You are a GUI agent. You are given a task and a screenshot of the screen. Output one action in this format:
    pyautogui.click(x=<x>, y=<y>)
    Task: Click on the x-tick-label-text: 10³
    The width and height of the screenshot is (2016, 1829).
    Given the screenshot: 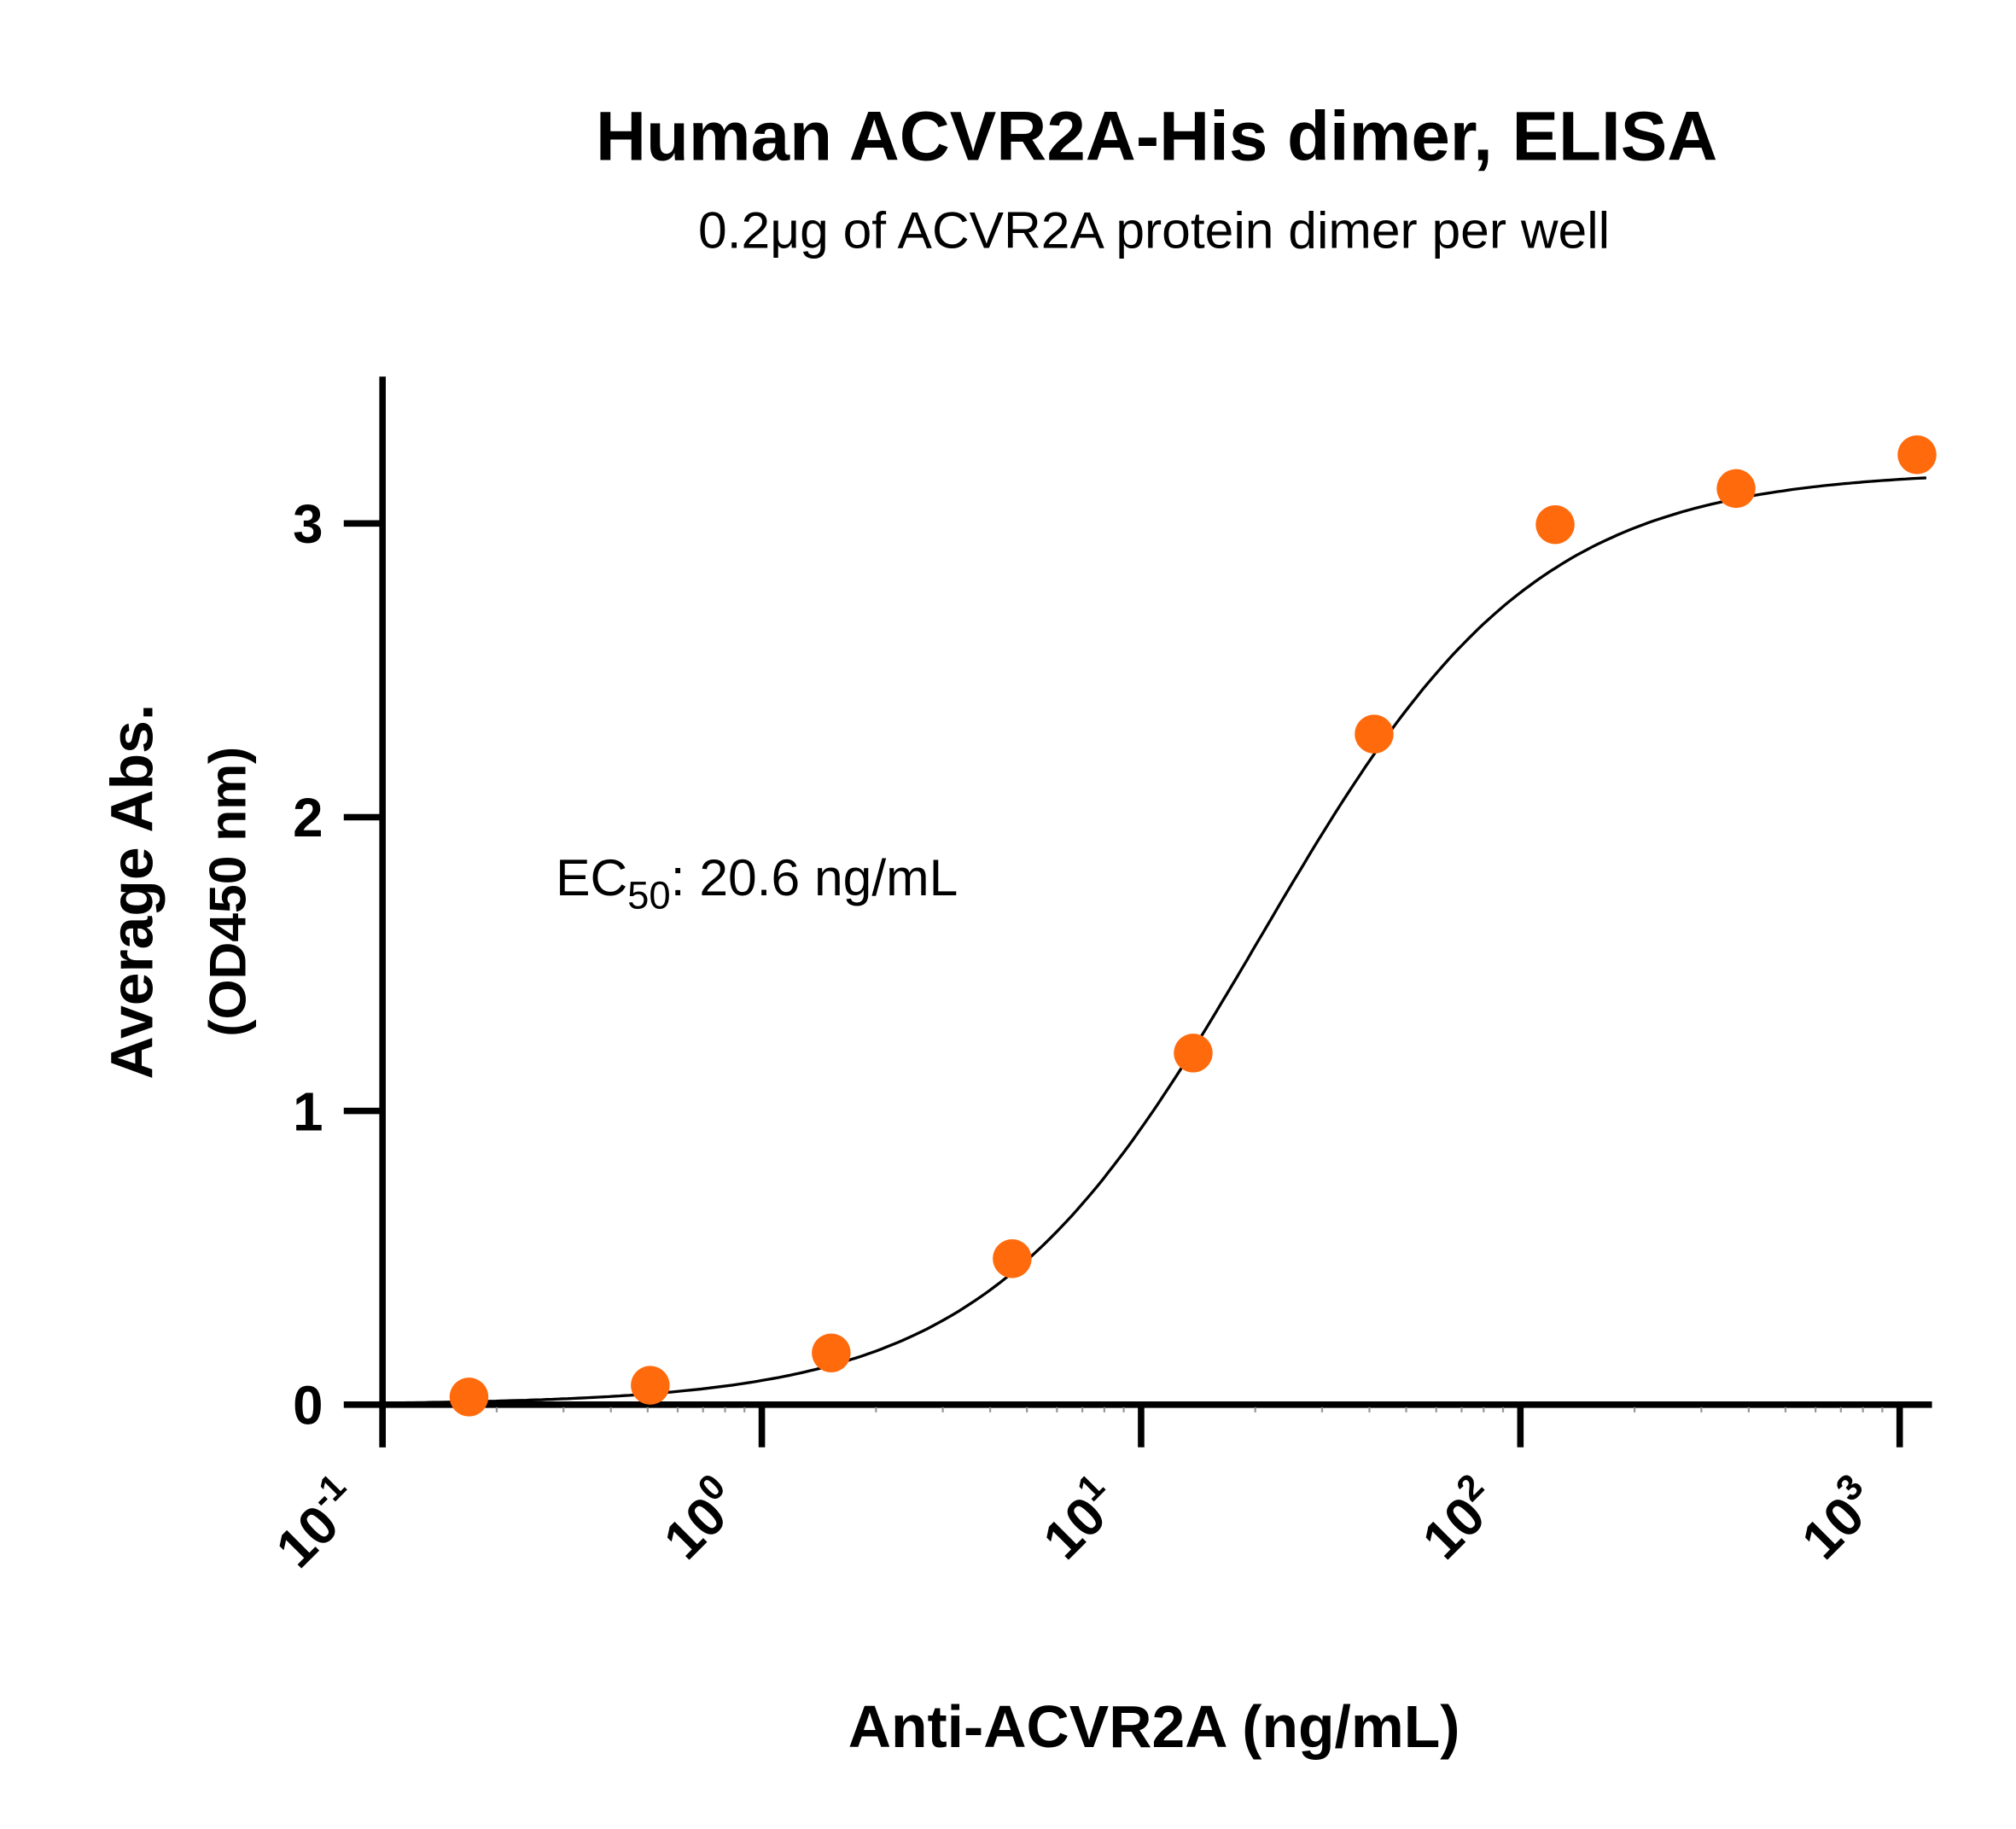 What is the action you would take?
    pyautogui.click(x=1838, y=1518)
    